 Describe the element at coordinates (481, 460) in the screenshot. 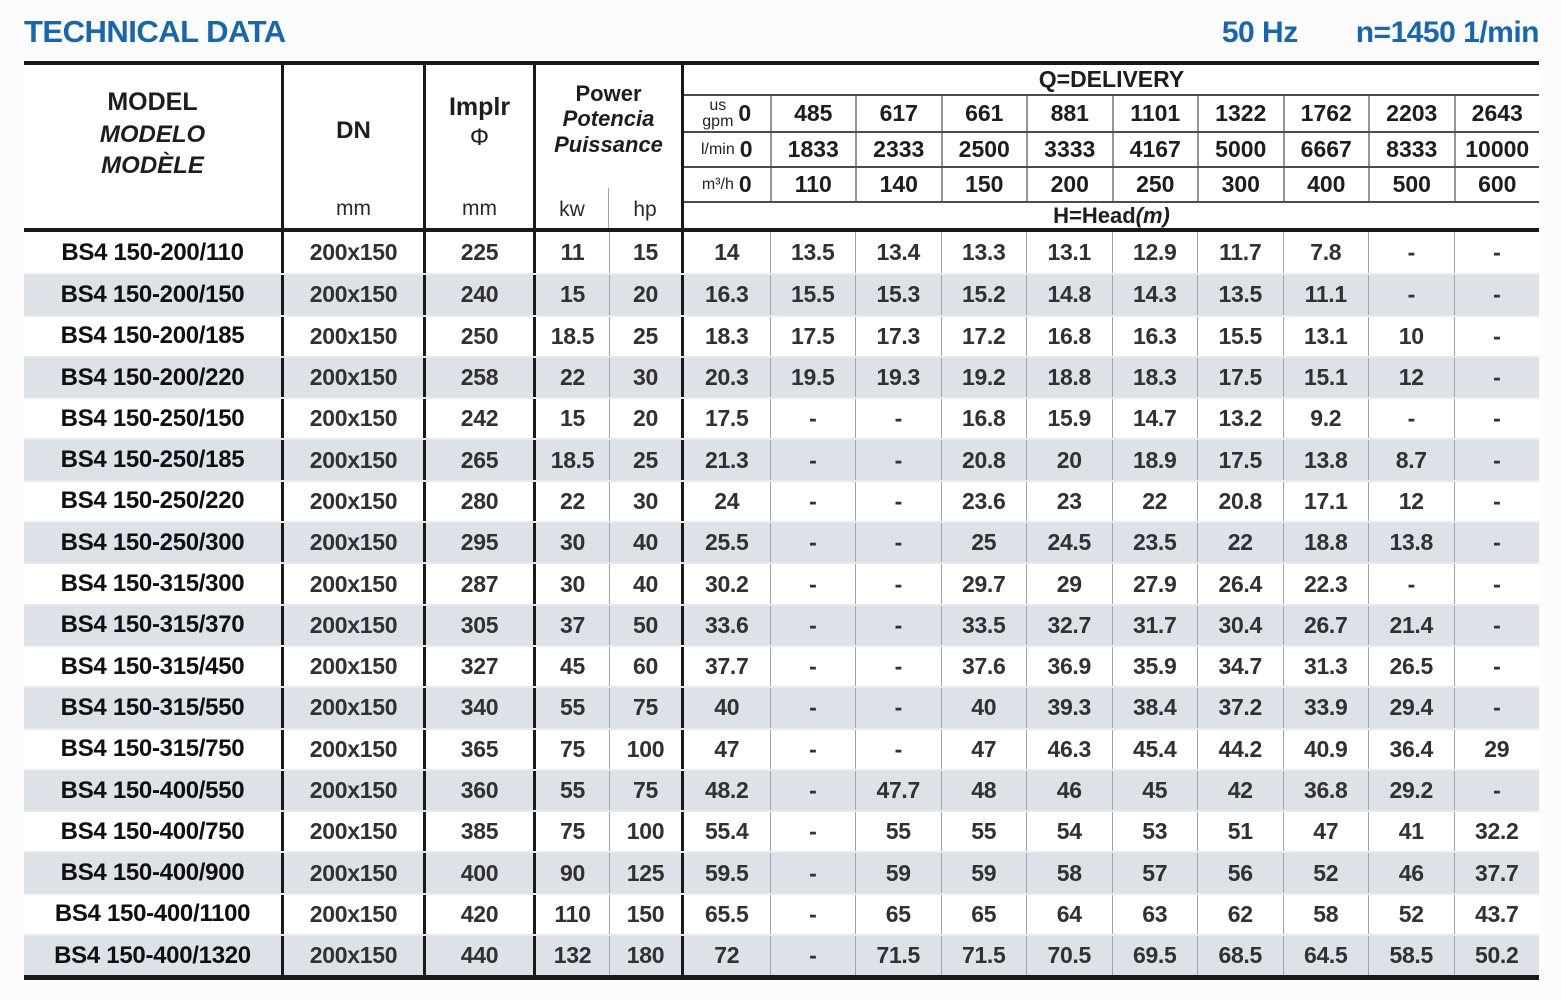

I see `implr-cell: 265` at that location.